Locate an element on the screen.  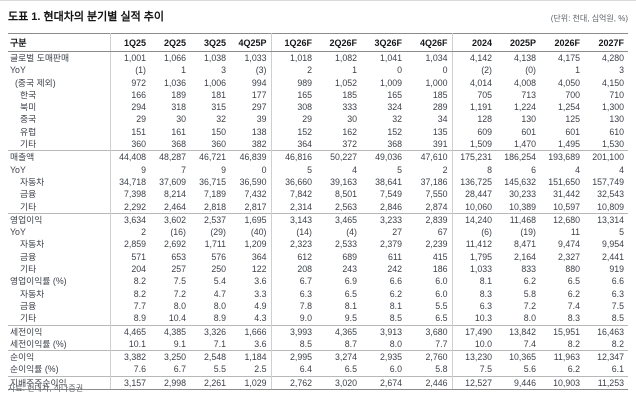
unit-note: (단위: 천대, 십억원, %) is located at coordinates (589, 18).